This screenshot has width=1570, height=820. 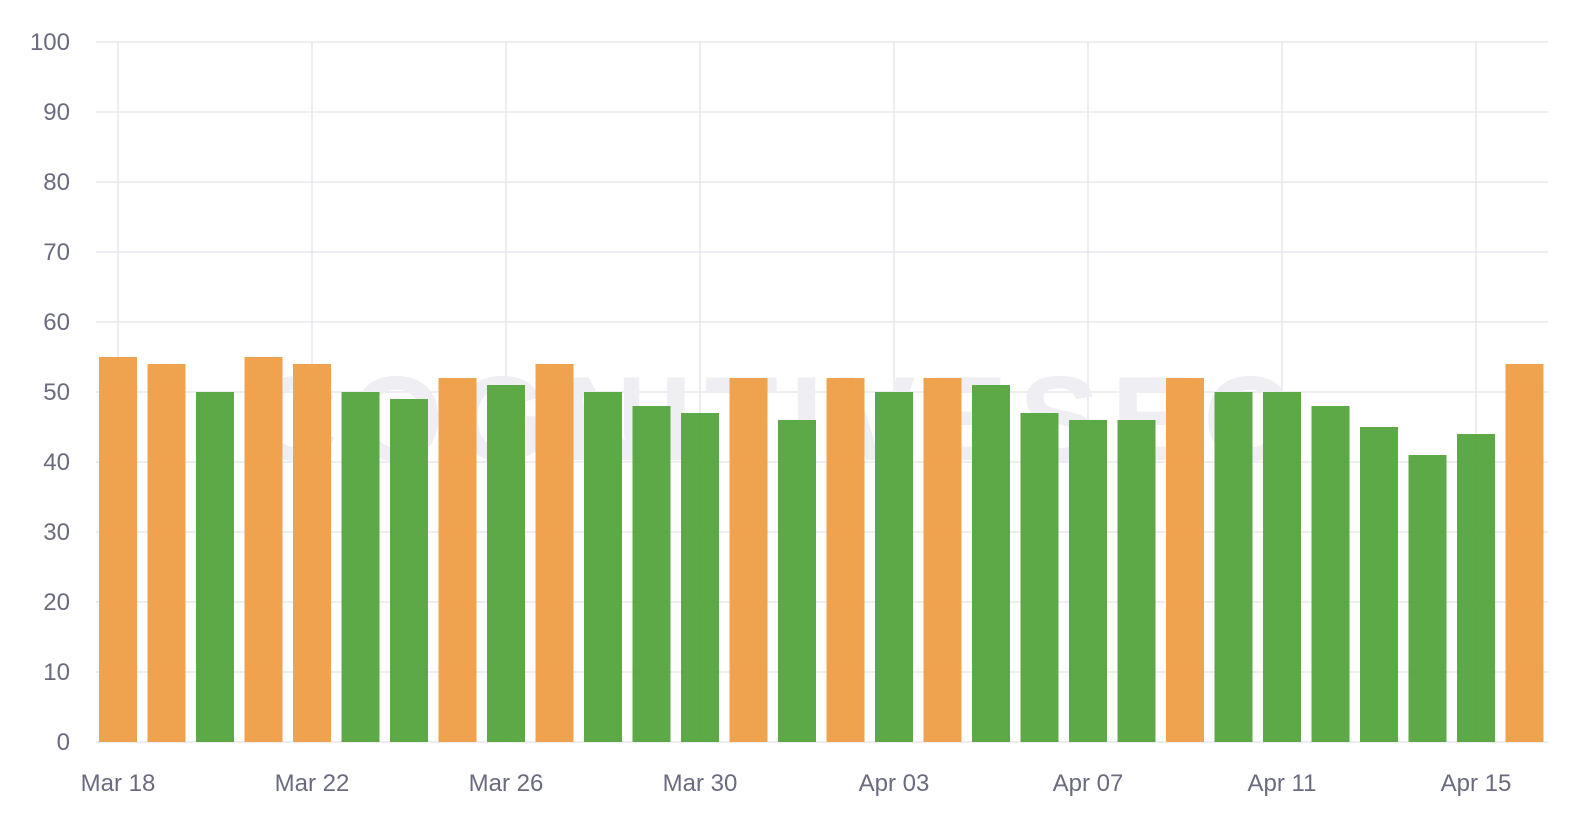 What do you see at coordinates (56, 602) in the screenshot?
I see `y-tick-label: 20` at bounding box center [56, 602].